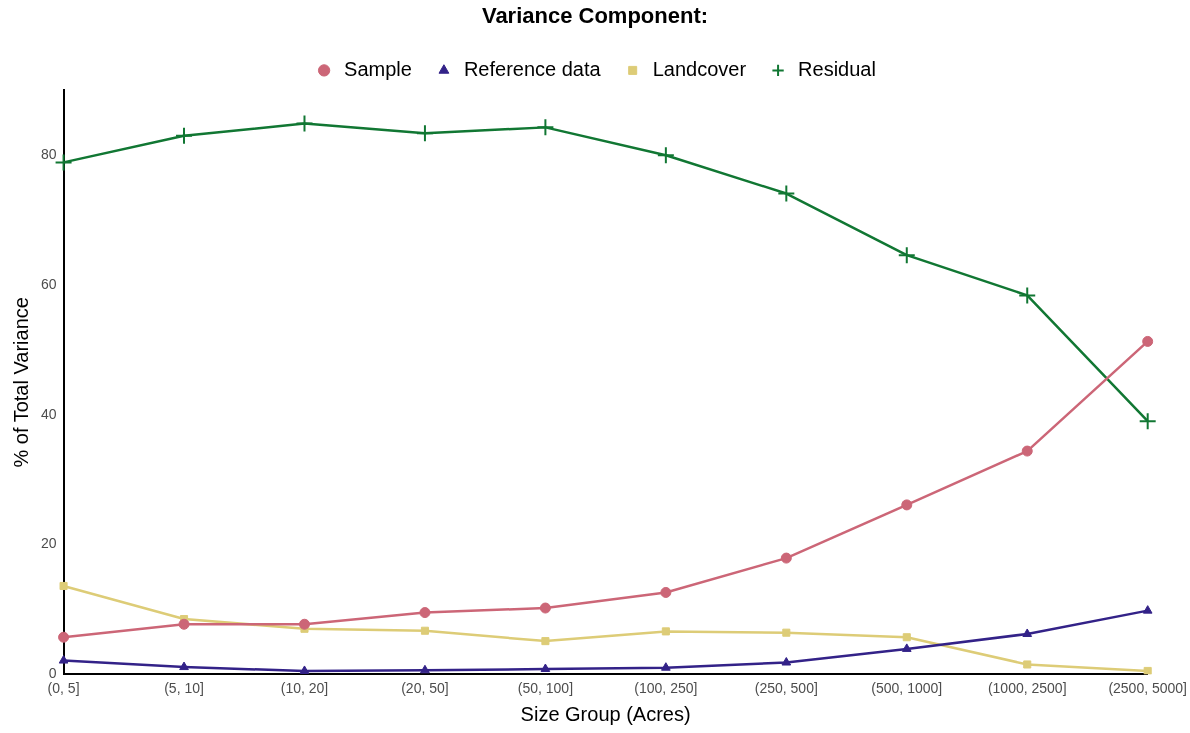 This screenshot has width=1190, height=733. Describe the element at coordinates (63, 688) in the screenshot. I see `x-tick-label: (0, 5]` at that location.